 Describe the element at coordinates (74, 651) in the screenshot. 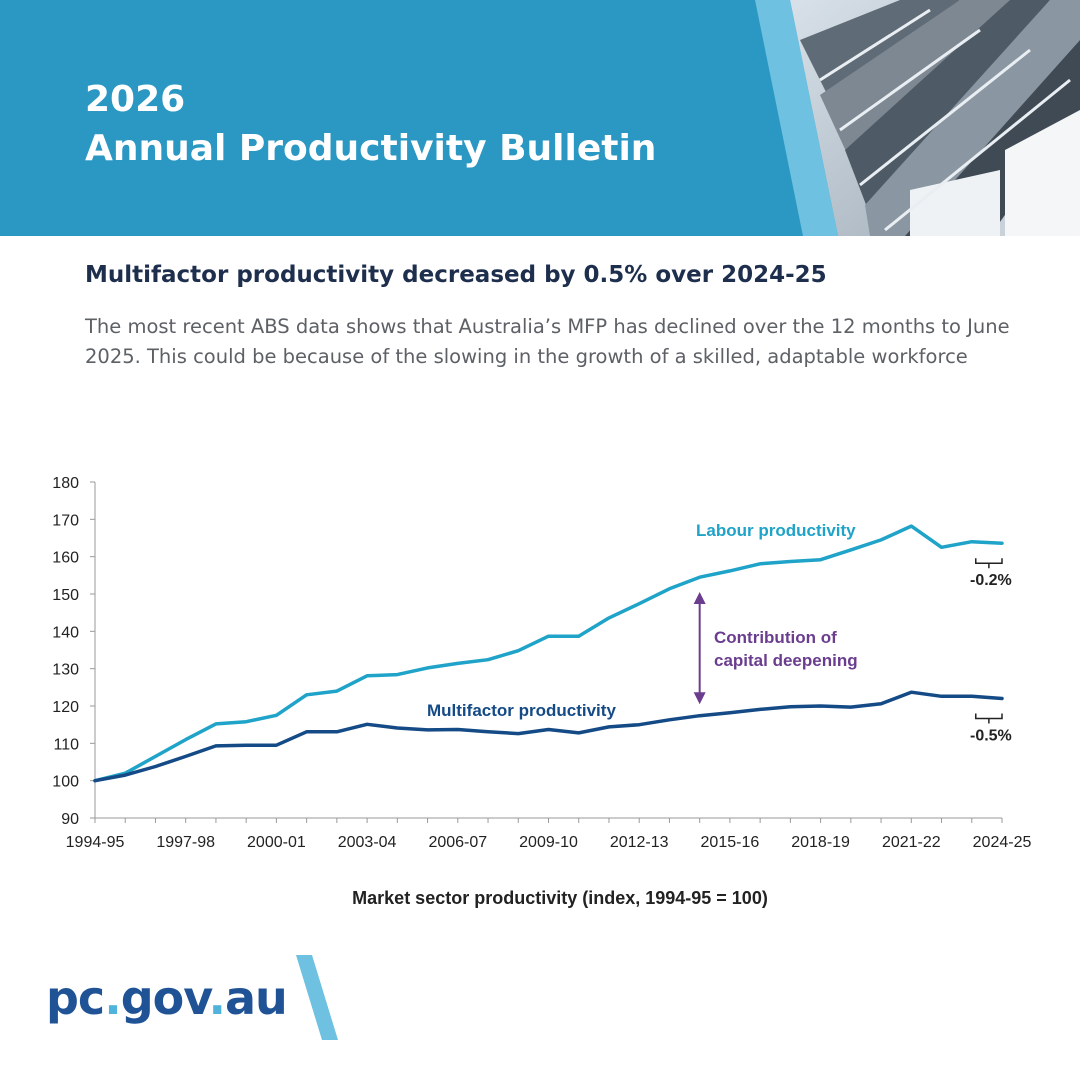

I see `y-axis: 90 100 110 120 130 140 150 160 170 180` at that location.